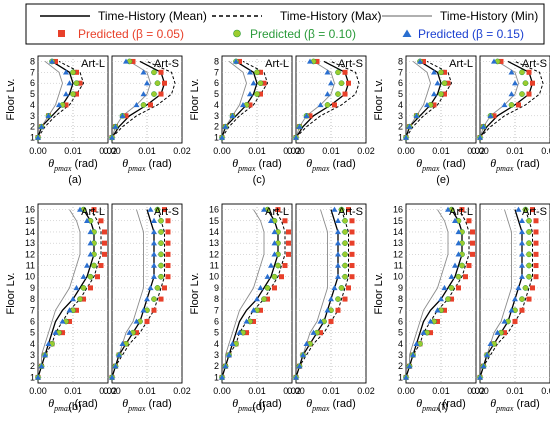 The width and height of the screenshot is (550, 425). I want to click on y-tick-label: 12, so click(398, 254).